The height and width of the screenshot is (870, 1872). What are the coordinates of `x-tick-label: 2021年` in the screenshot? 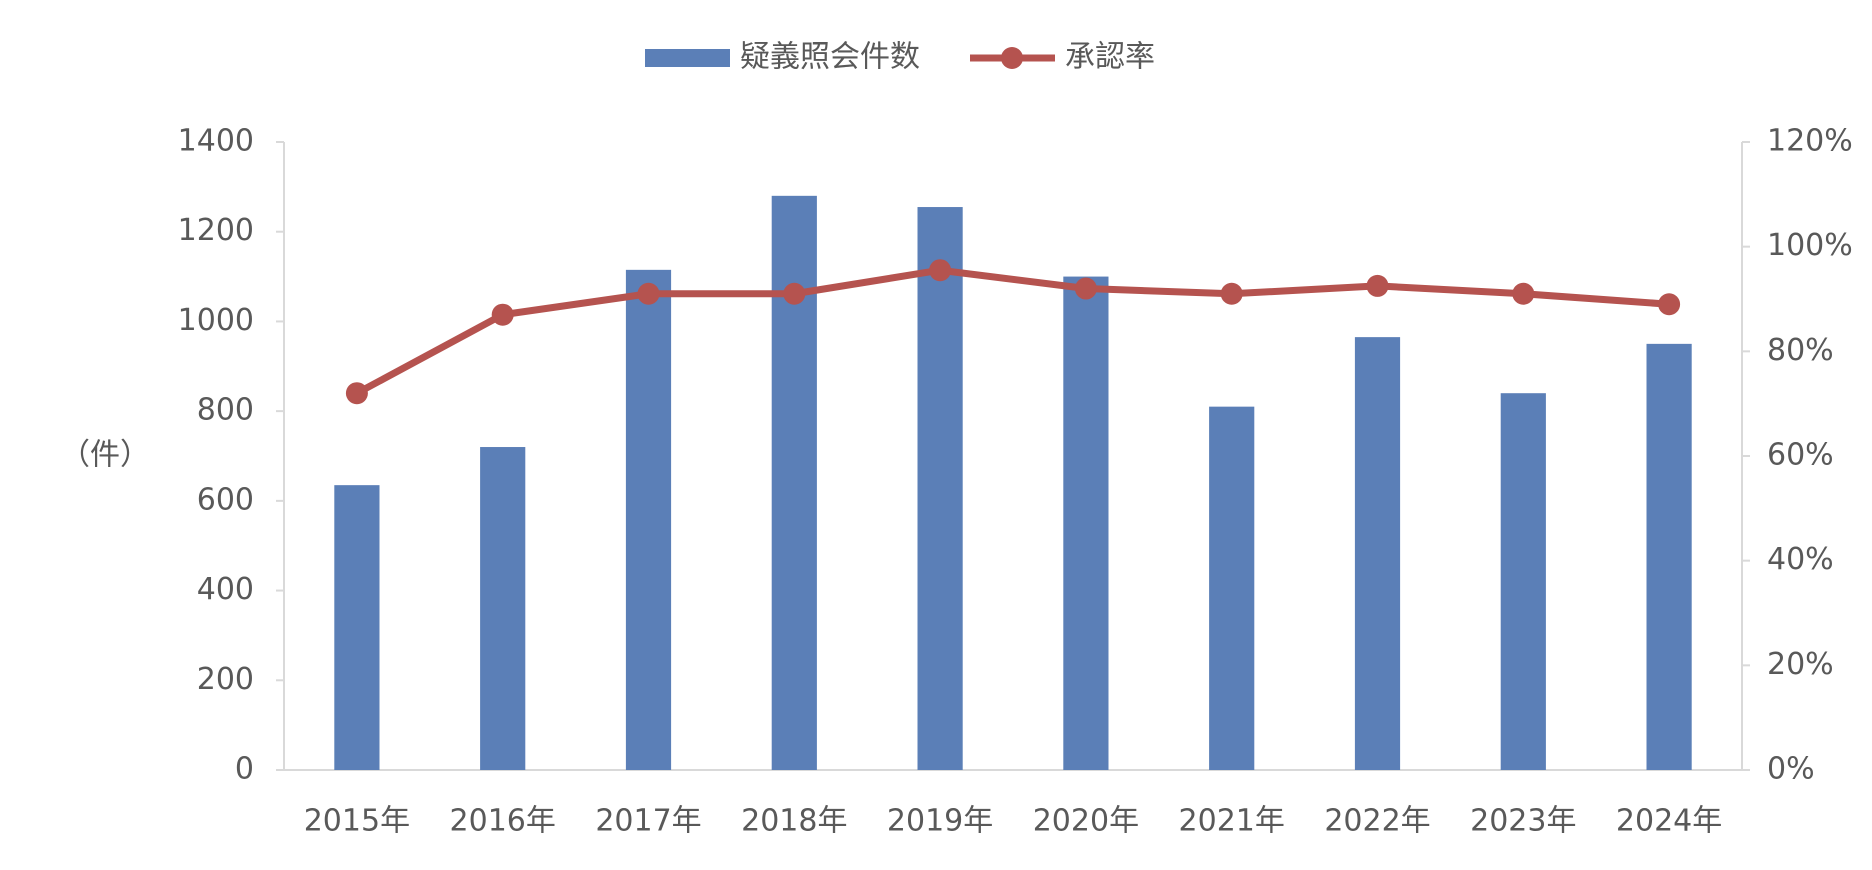 It's located at (1232, 821).